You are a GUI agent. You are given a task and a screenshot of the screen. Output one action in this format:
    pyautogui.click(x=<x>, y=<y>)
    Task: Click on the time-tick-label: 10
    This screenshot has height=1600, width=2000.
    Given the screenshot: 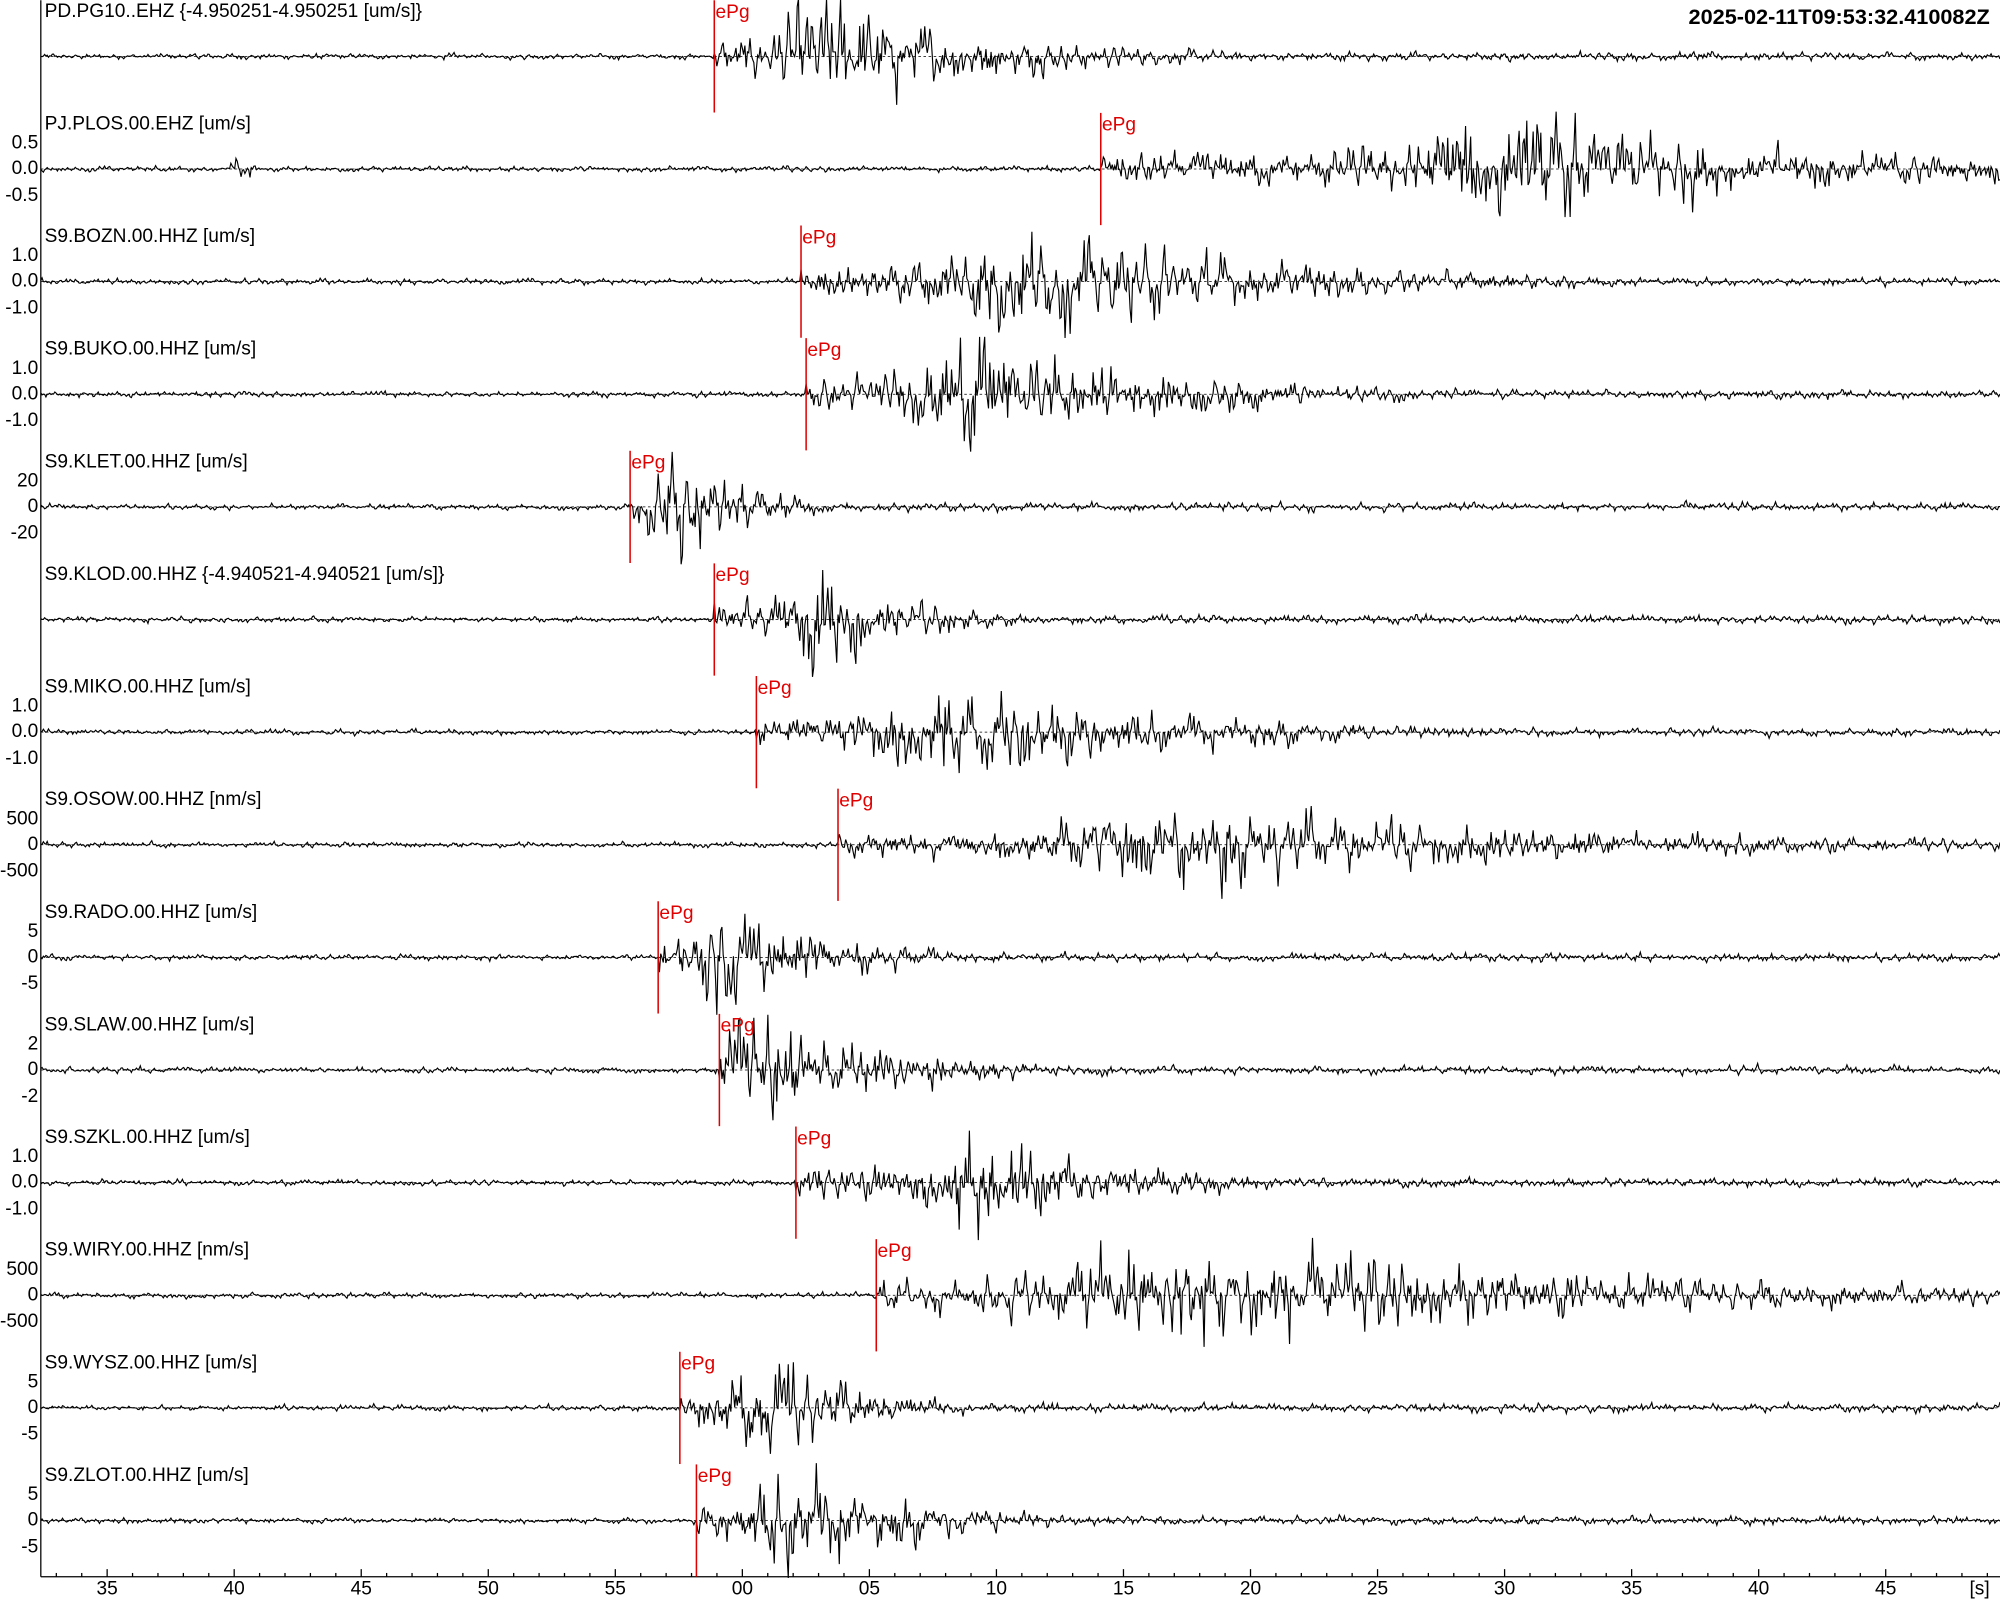 What is the action you would take?
    pyautogui.click(x=996, y=1589)
    